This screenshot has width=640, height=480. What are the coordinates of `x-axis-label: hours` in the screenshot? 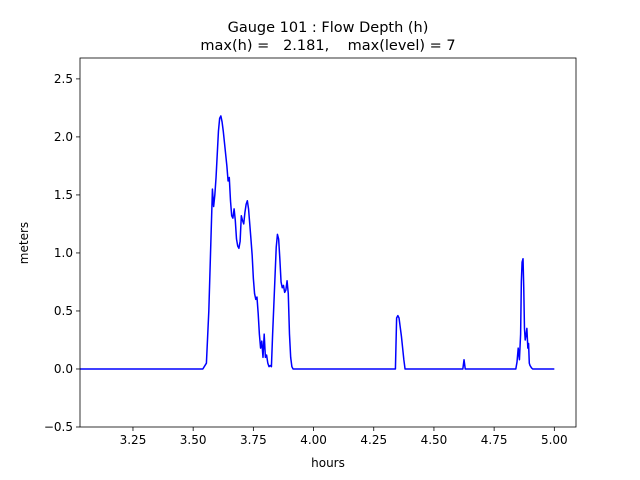 It's located at (328, 463).